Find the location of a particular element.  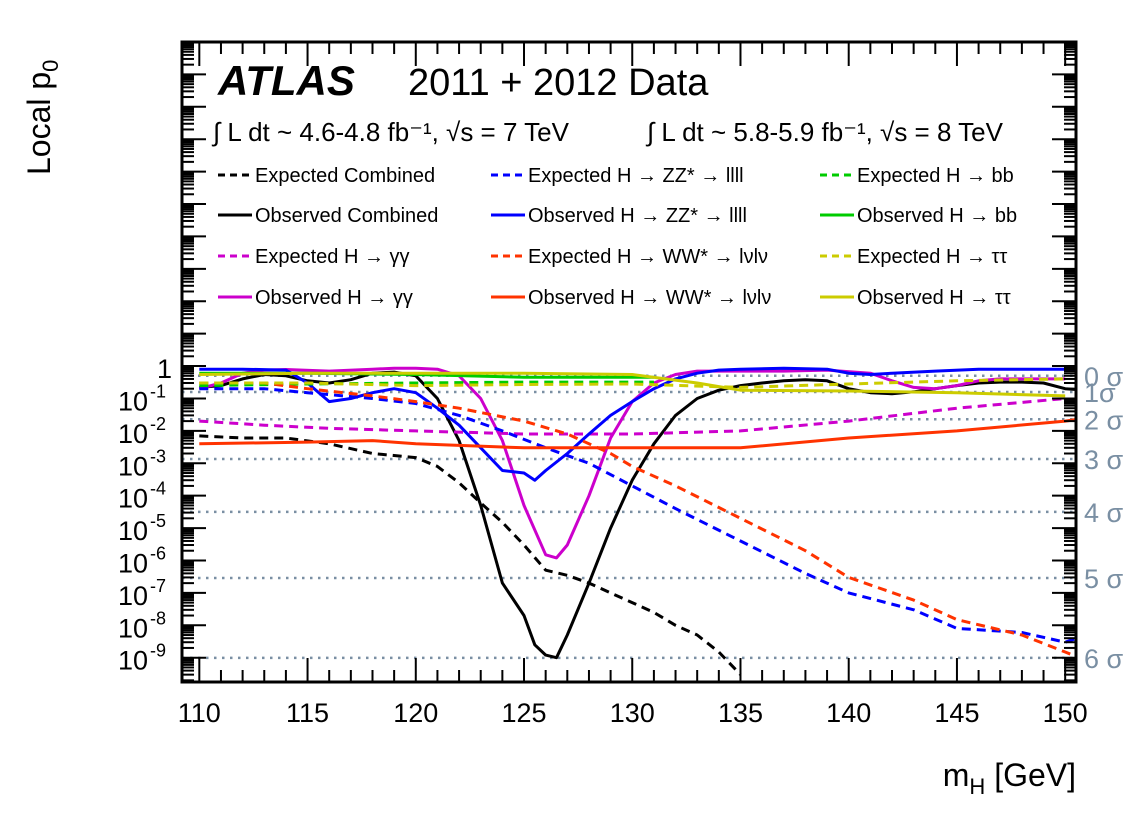

x-tick-labels: 110 115 120 125 130 135 140 145 150 is located at coordinates (633, 713).